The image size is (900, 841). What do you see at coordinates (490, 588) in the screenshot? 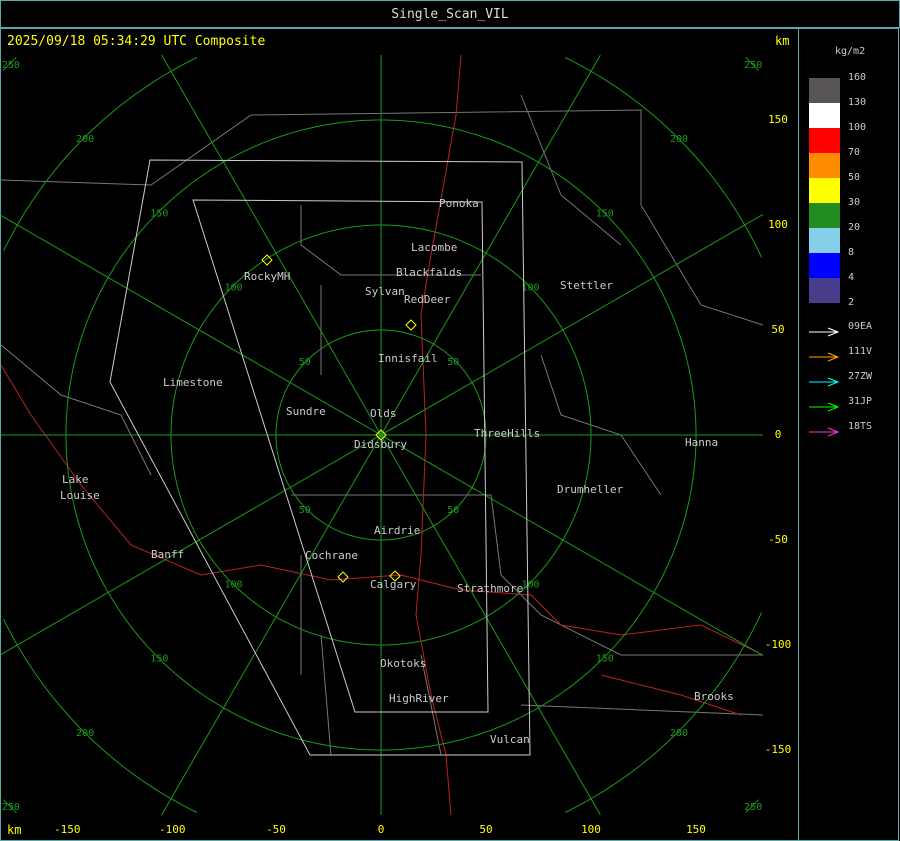
I see `city-label: Strathmore` at bounding box center [490, 588].